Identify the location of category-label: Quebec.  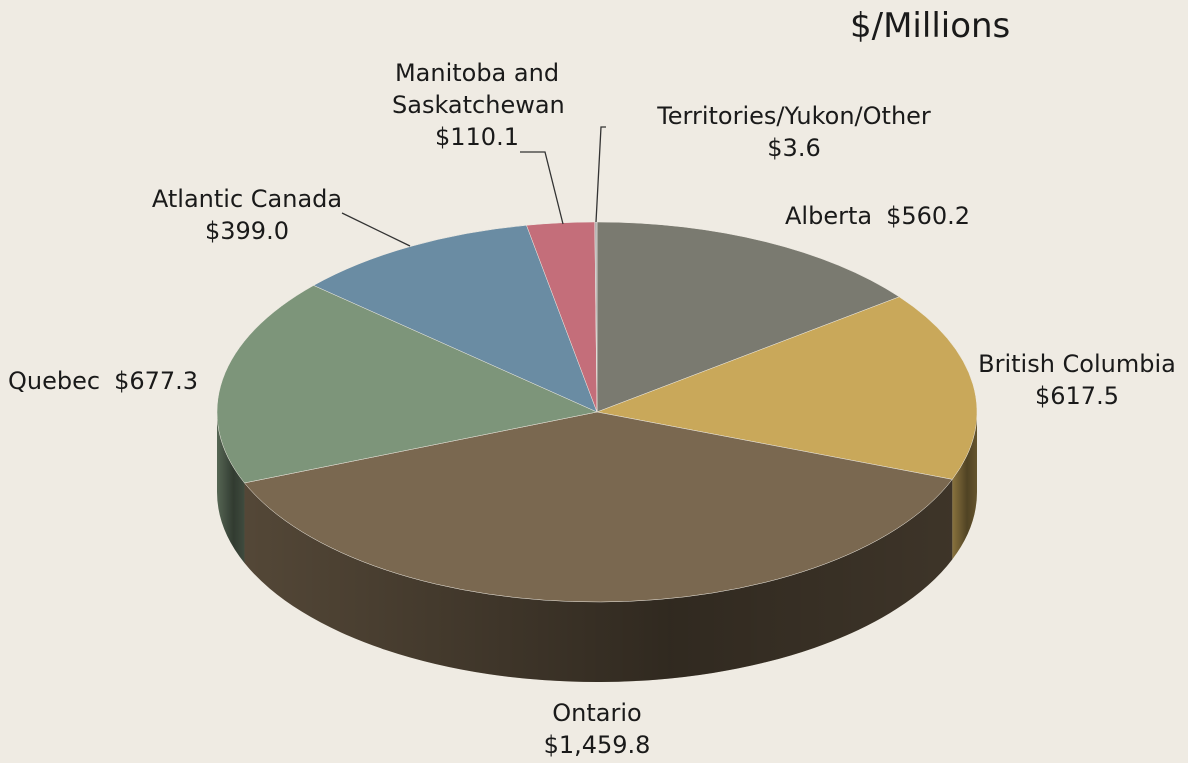
(54, 381).